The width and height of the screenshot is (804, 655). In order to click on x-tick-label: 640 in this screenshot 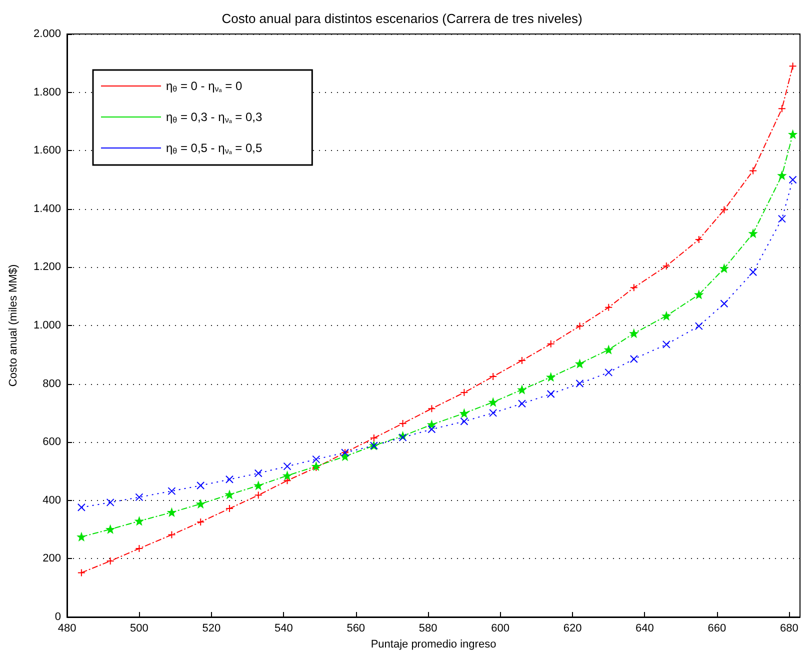, I will do `click(645, 628)`.